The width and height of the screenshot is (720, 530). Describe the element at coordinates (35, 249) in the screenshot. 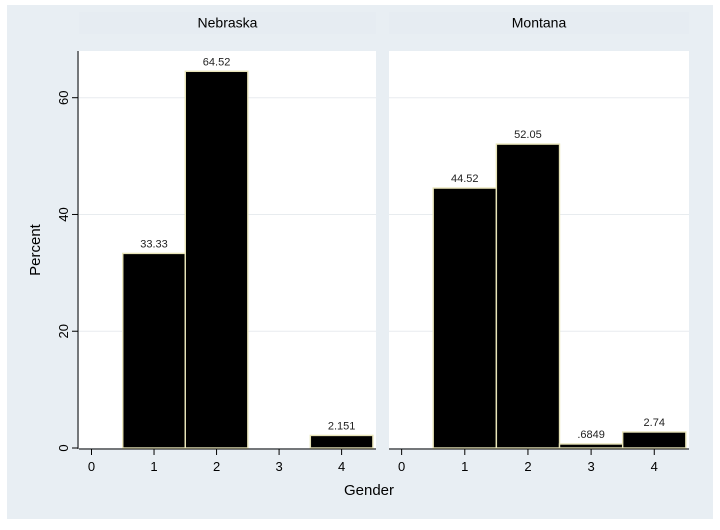

I see `y-axis-title: Percent` at that location.